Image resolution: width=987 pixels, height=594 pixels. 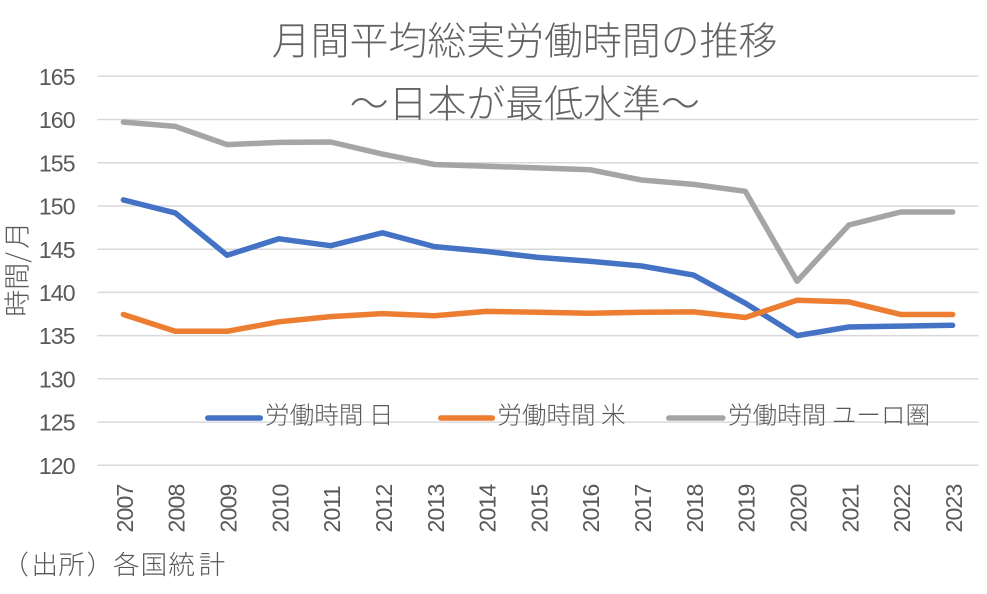 What do you see at coordinates (125, 509) in the screenshot?
I see `svg-text: 2007` at bounding box center [125, 509].